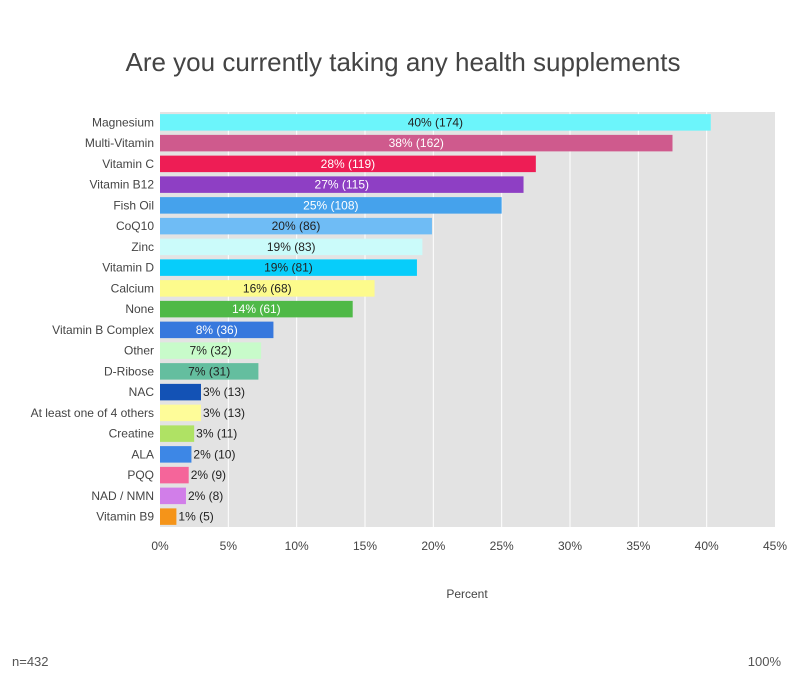  Describe the element at coordinates (122, 185) in the screenshot. I see `category-label: Vitamin B12` at that location.